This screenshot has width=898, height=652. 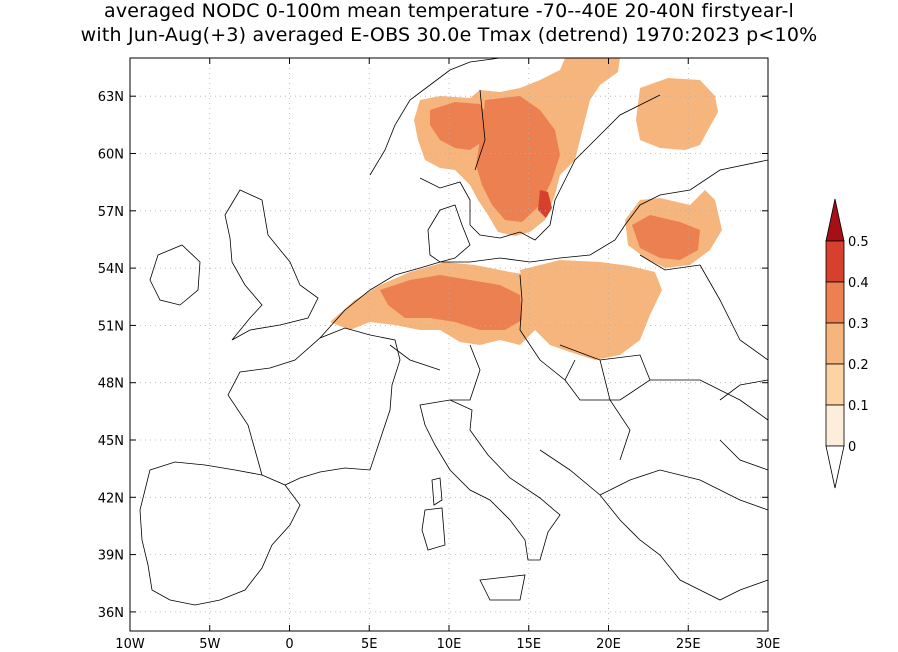 What do you see at coordinates (591, 310) in the screenshot?
I see `field-region-poland` at bounding box center [591, 310].